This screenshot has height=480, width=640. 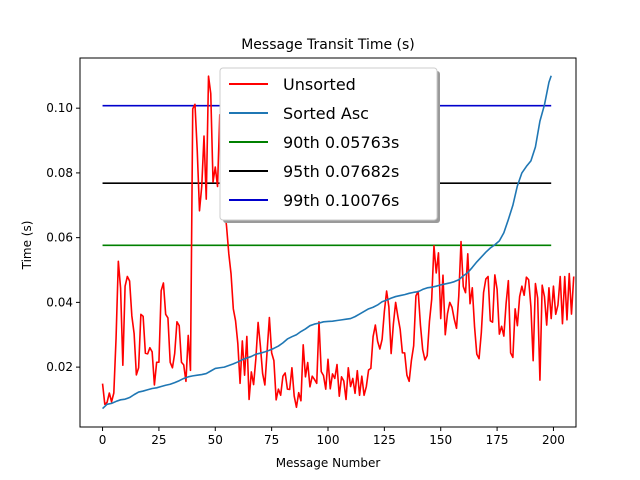 What do you see at coordinates (553, 440) in the screenshot?
I see `x-tick-label: 200` at bounding box center [553, 440].